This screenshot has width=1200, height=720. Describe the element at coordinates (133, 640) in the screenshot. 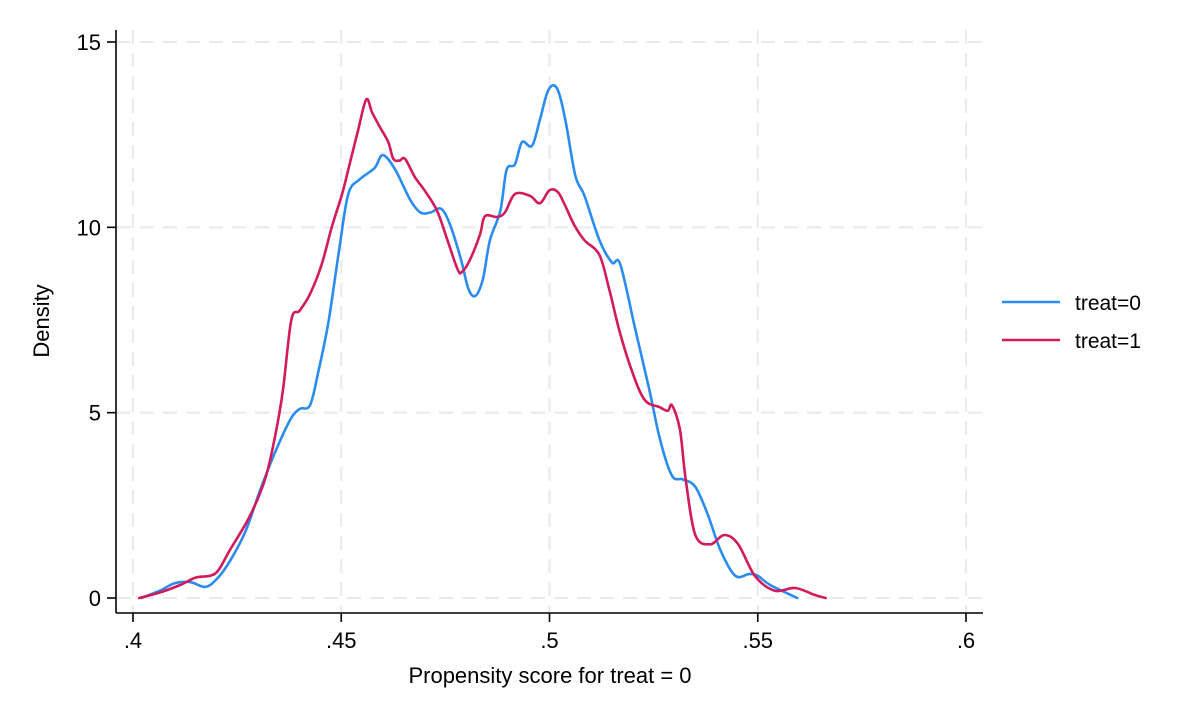

I see `x-tick-label: .4` at that location.